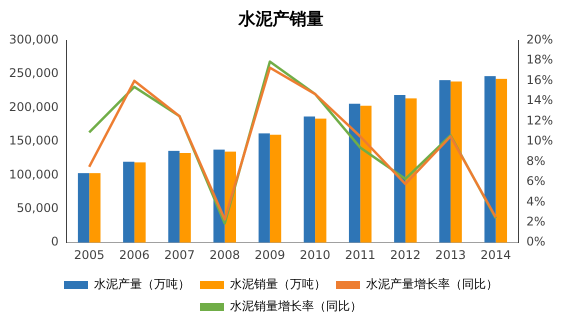 The width and height of the screenshot is (566, 327). Describe the element at coordinates (536, 161) in the screenshot. I see `y2-tick-label: 8%` at that location.